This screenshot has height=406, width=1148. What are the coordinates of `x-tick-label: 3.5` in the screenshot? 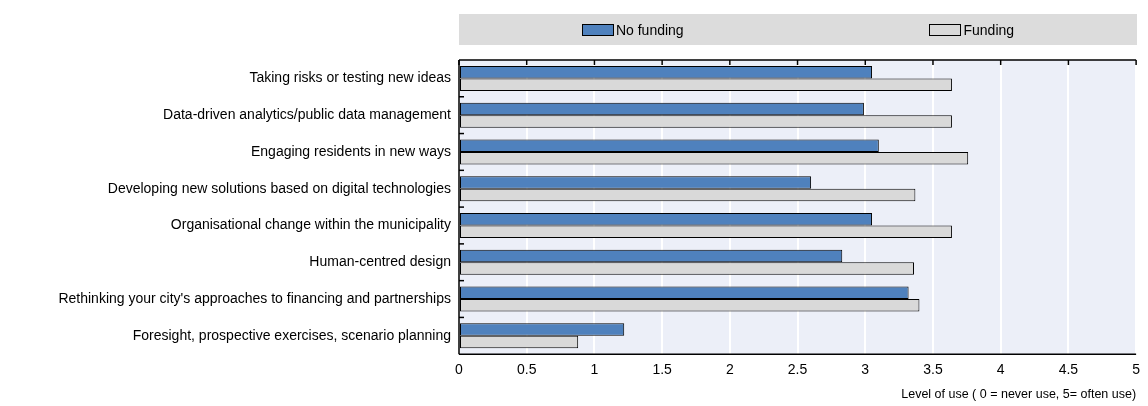 It's located at (933, 369).